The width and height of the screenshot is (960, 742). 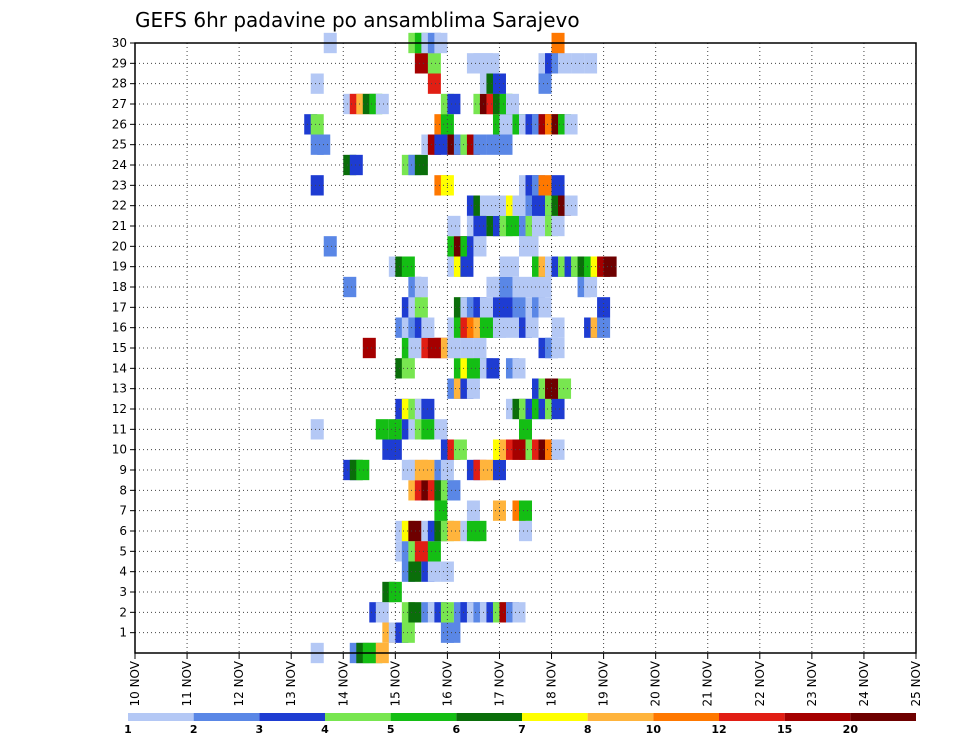 What do you see at coordinates (123, 572) in the screenshot?
I see `y-tick-label: 4` at bounding box center [123, 572].